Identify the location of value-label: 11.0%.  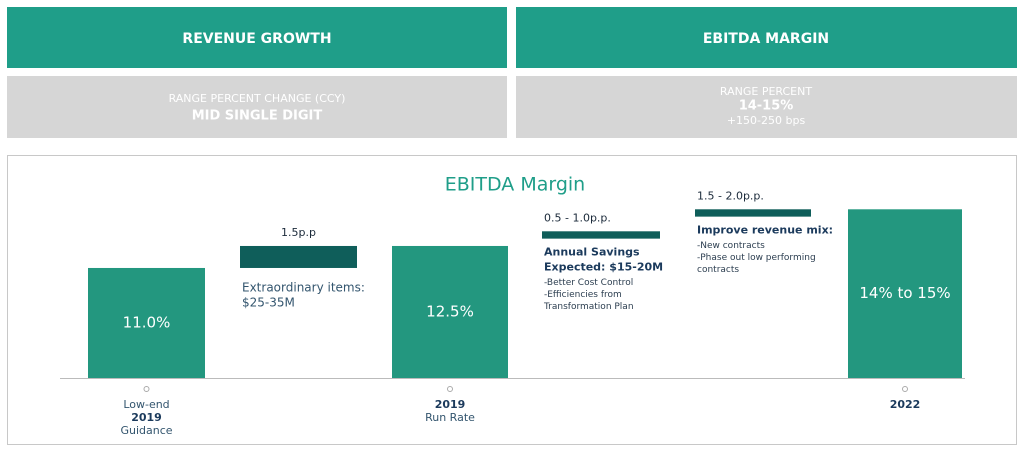
(147, 322).